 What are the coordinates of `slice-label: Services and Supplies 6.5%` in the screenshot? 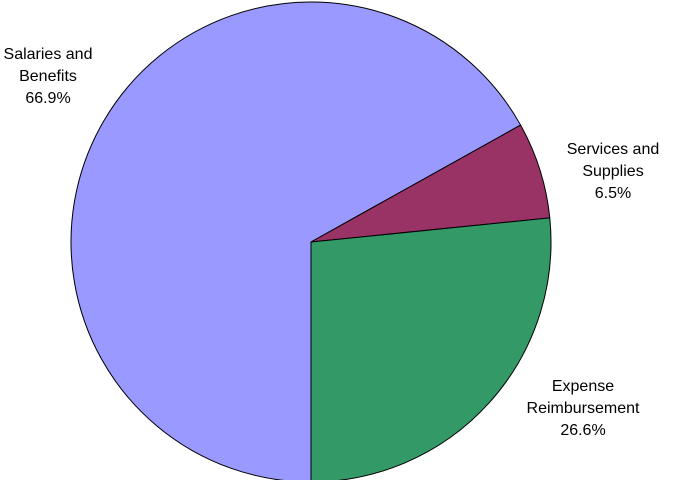 It's located at (613, 172).